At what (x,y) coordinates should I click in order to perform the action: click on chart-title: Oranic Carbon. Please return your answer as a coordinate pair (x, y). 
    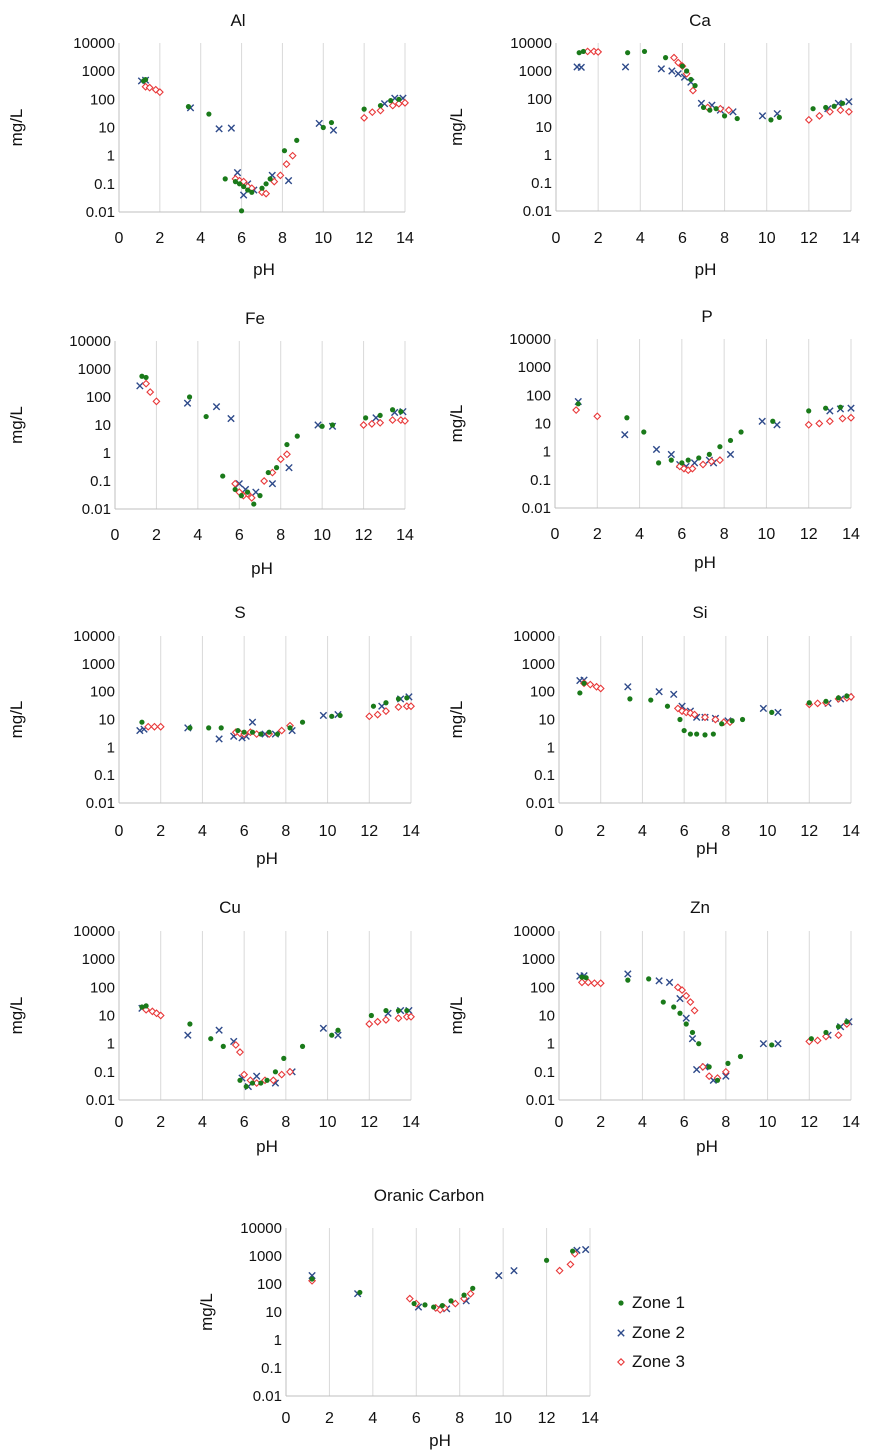
    Looking at the image, I should click on (429, 1195).